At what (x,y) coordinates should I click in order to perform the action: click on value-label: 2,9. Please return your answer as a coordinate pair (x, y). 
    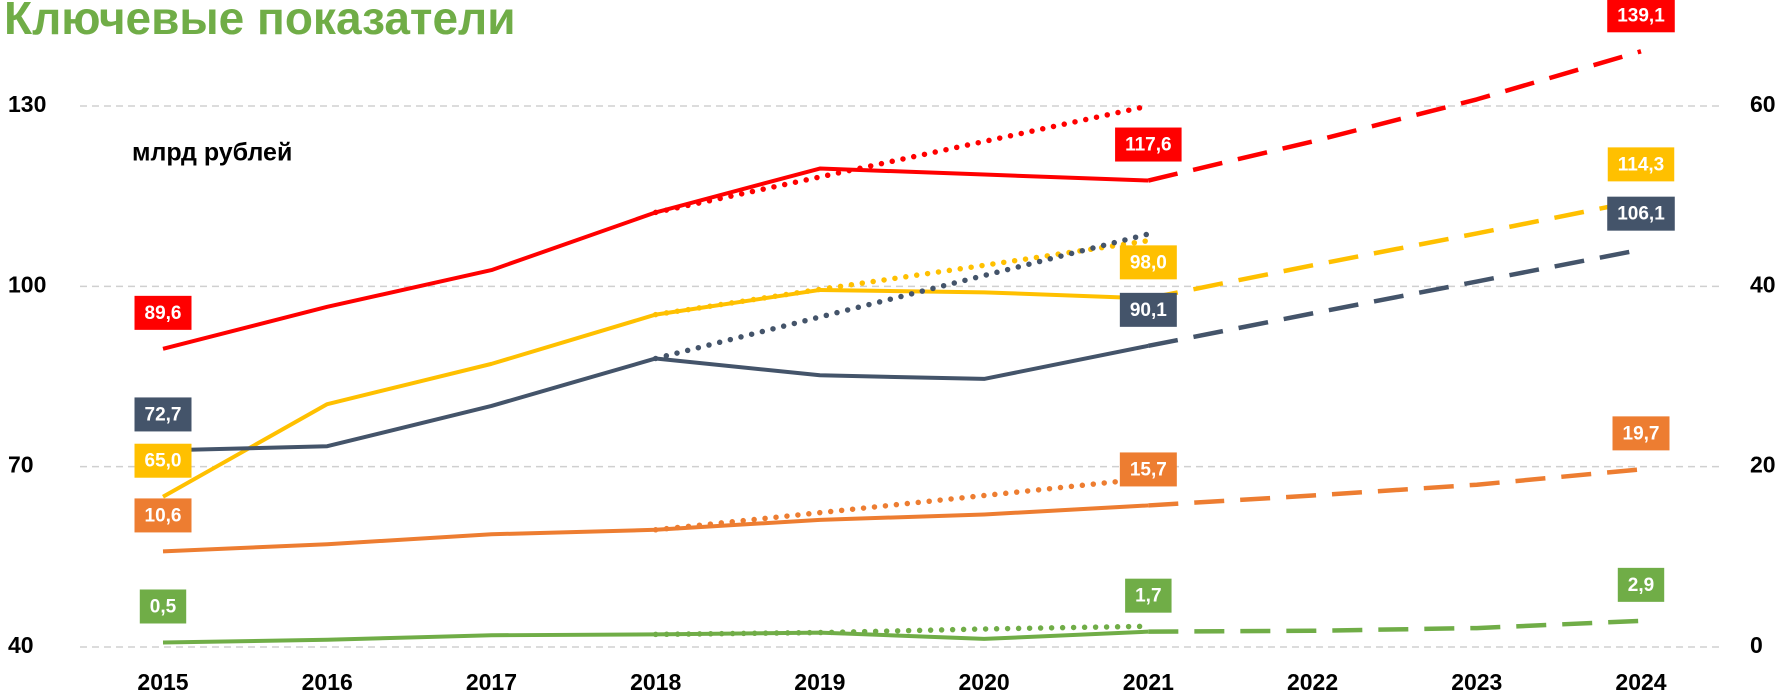
    Looking at the image, I should click on (1641, 585).